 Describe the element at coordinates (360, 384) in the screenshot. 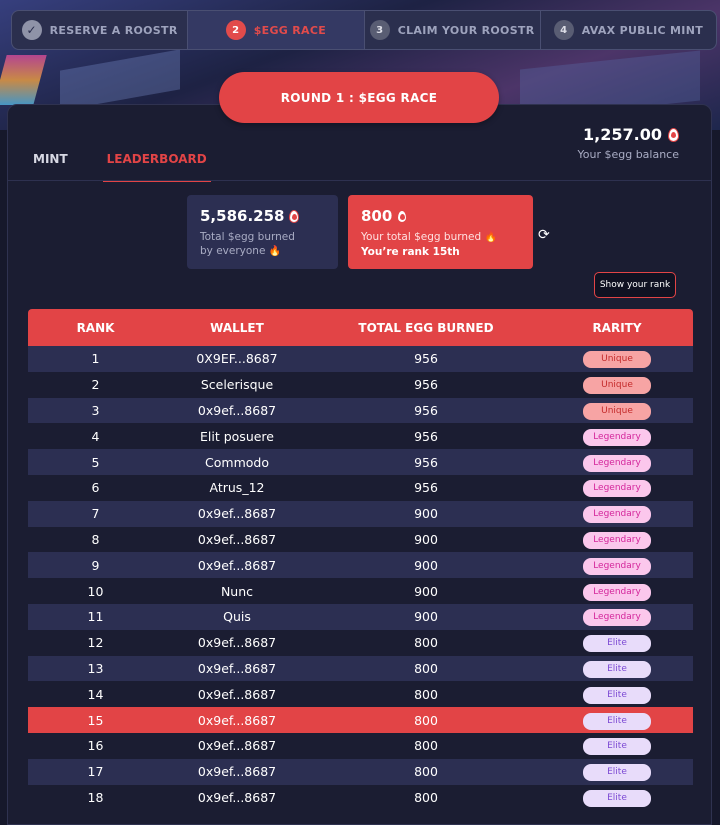

I see `table-row: 2 Scelerisque 956 Unique` at that location.